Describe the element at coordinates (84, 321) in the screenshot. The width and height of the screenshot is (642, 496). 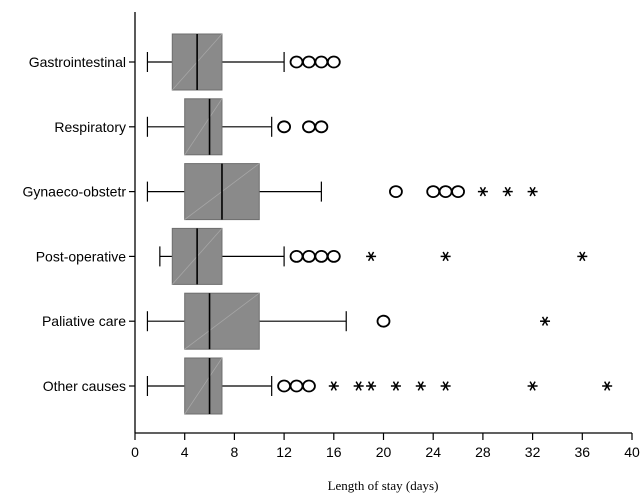
I see `category-label: Paliative care` at that location.